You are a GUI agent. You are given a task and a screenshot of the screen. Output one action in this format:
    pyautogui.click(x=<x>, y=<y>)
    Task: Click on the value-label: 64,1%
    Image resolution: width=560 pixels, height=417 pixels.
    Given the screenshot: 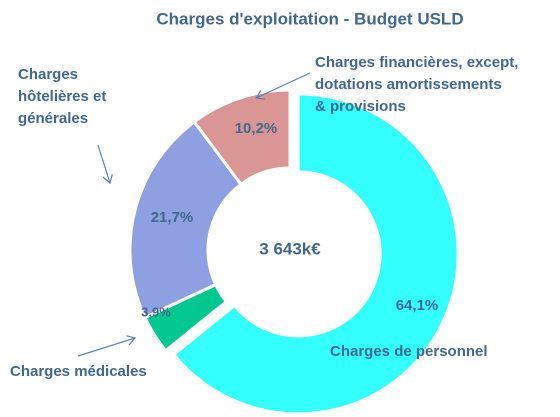 What is the action you would take?
    pyautogui.click(x=417, y=305)
    